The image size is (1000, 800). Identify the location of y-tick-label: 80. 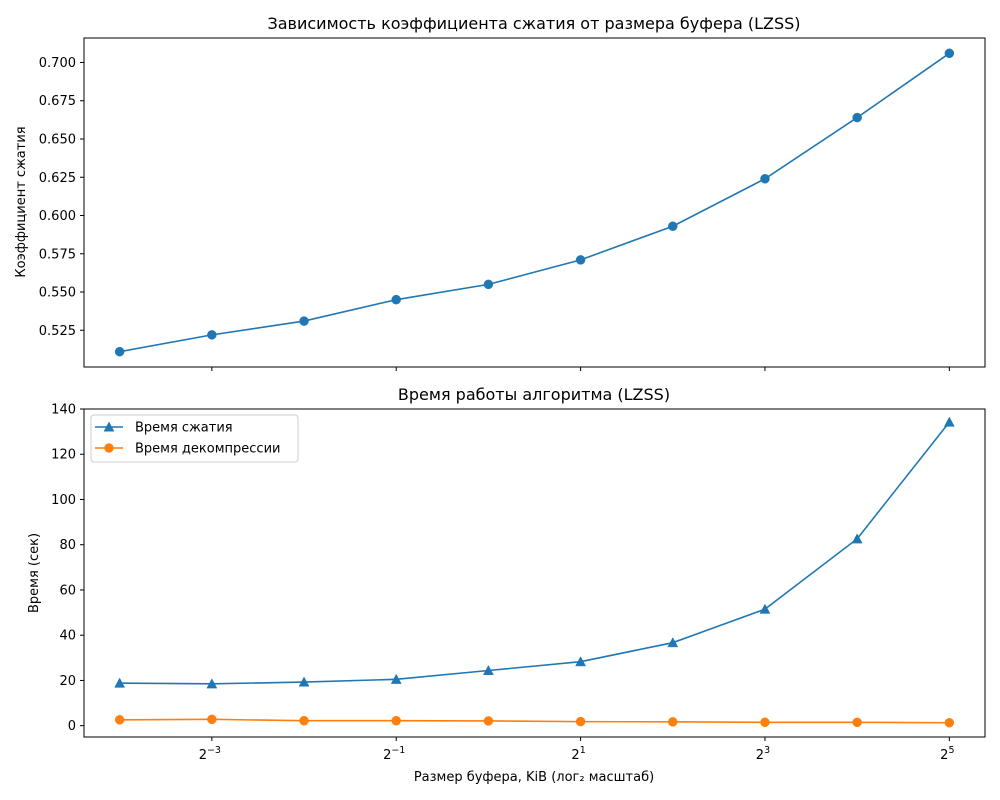
(67, 545).